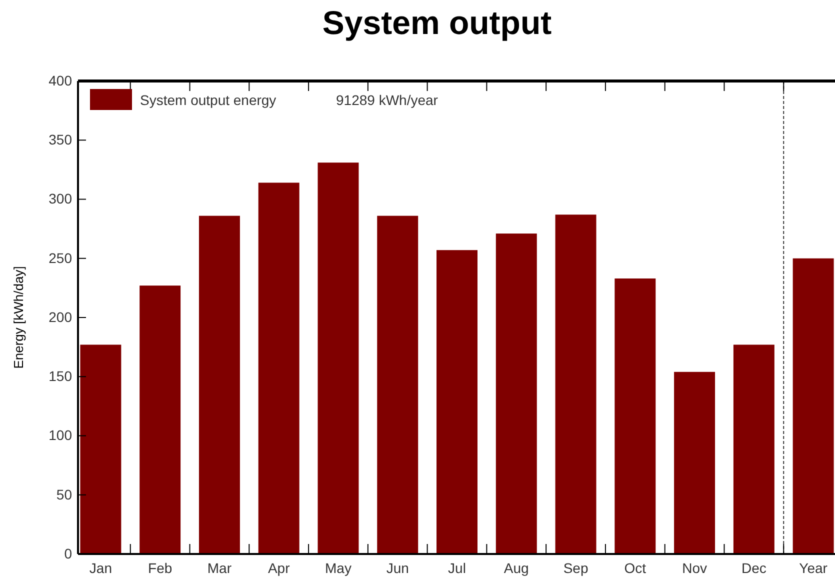 The image size is (835, 580). I want to click on y-tick-label: 350, so click(60, 140).